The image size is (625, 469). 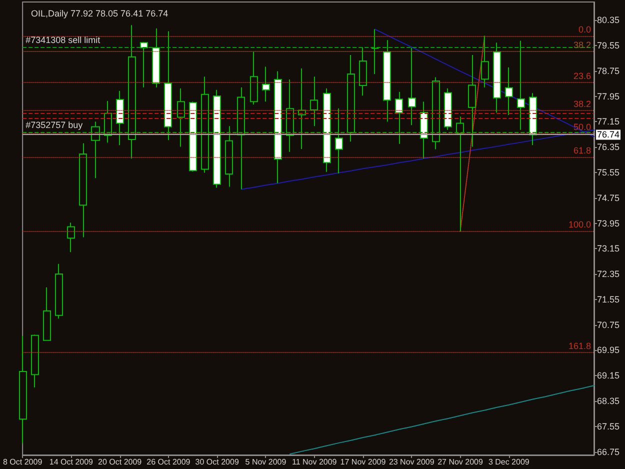 I want to click on y-tick-label: 77.15, so click(x=608, y=121).